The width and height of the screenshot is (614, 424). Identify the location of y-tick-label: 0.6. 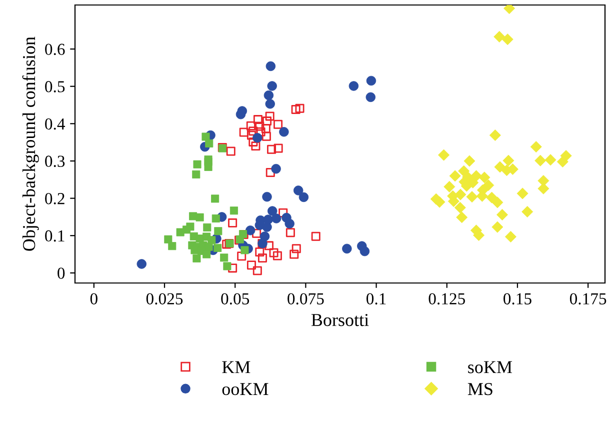
(55, 50).